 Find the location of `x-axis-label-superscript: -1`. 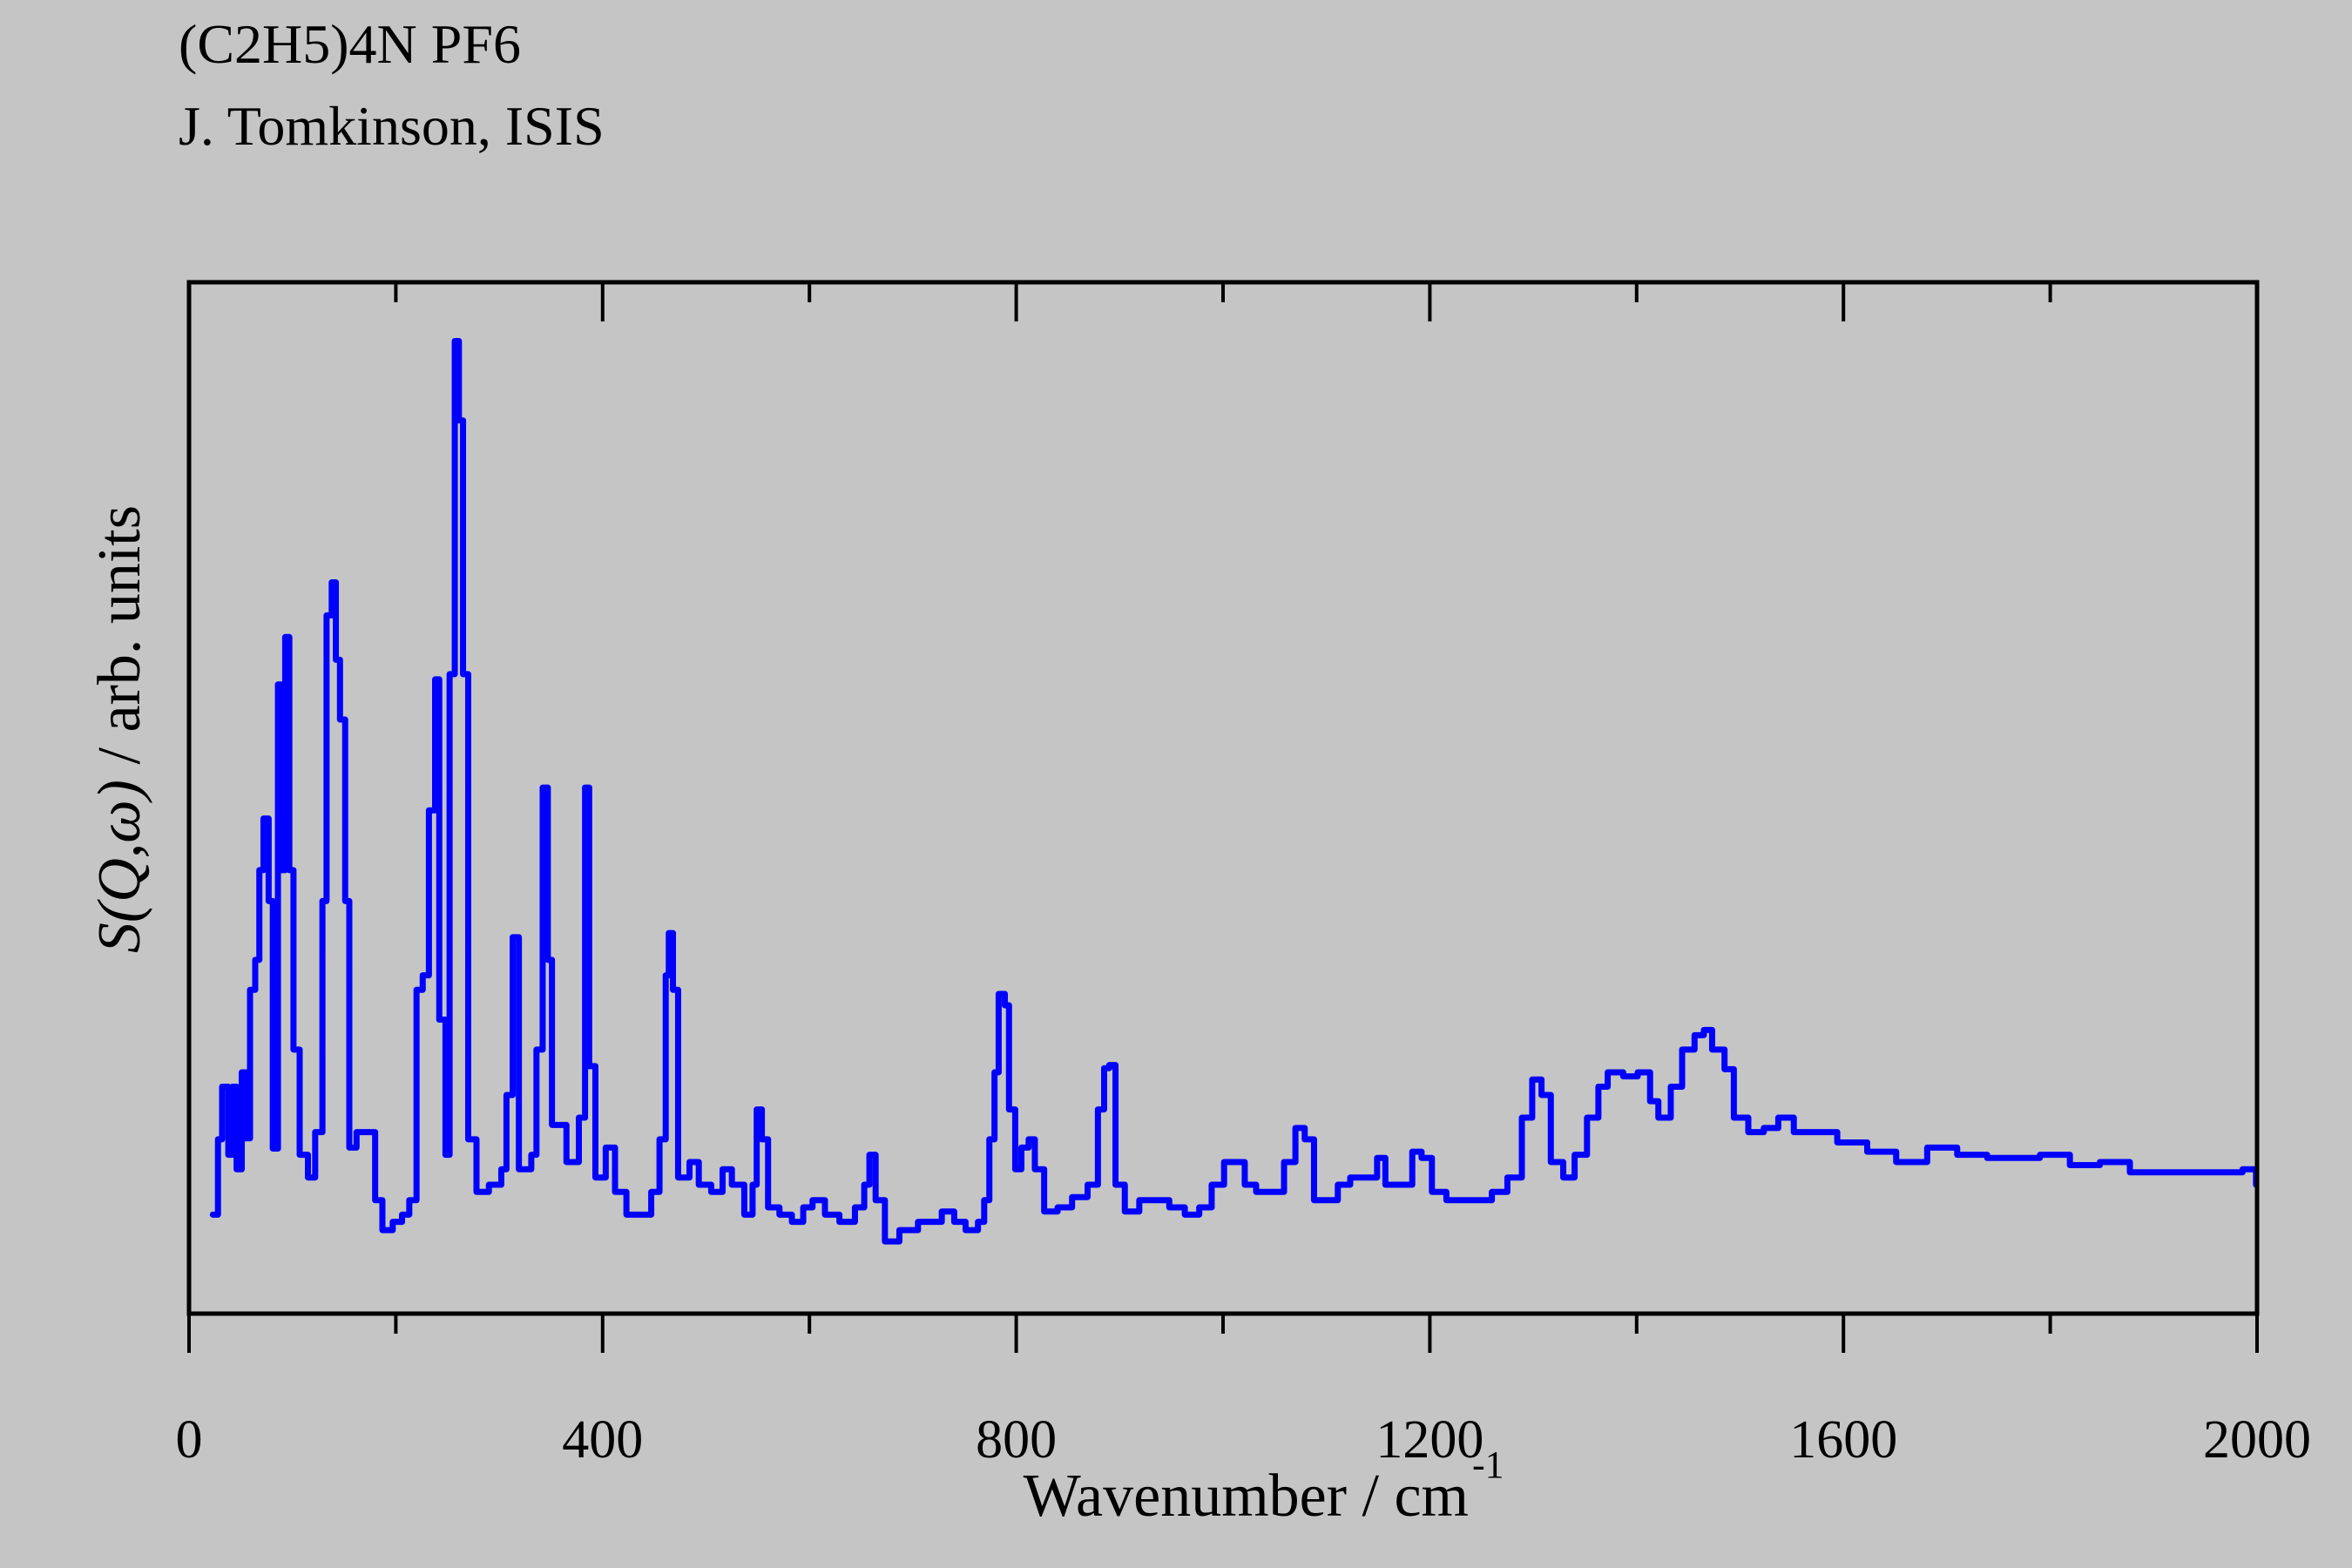

x-axis-label-superscript: -1 is located at coordinates (1488, 1464).